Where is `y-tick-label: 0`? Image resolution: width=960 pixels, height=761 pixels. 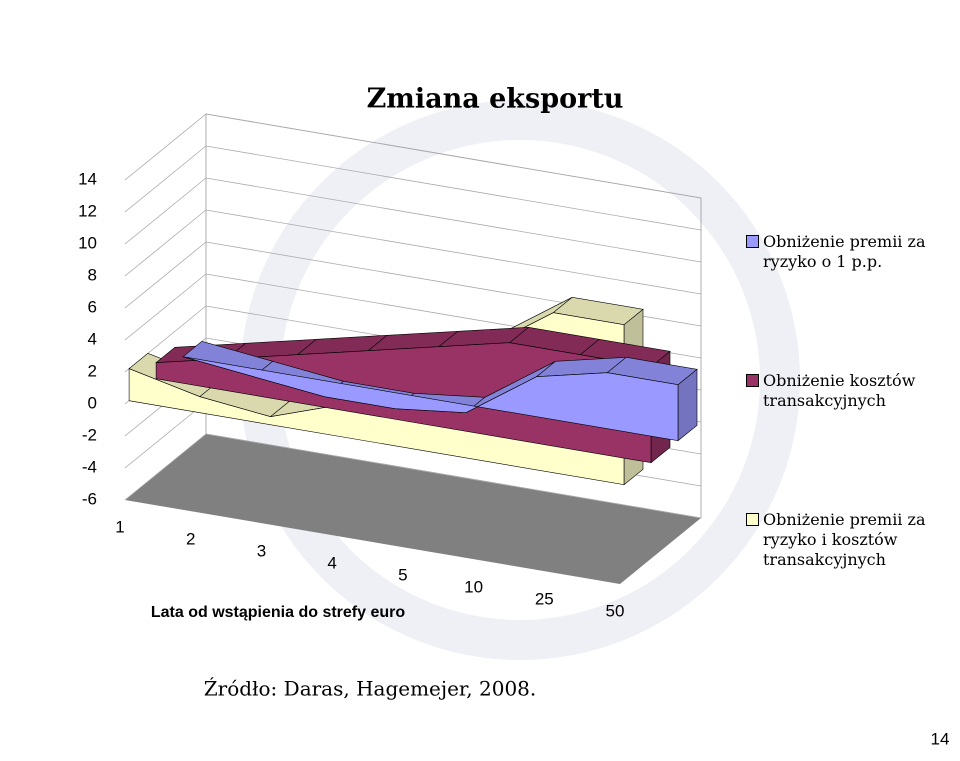 y-tick-label: 0 is located at coordinates (92, 402).